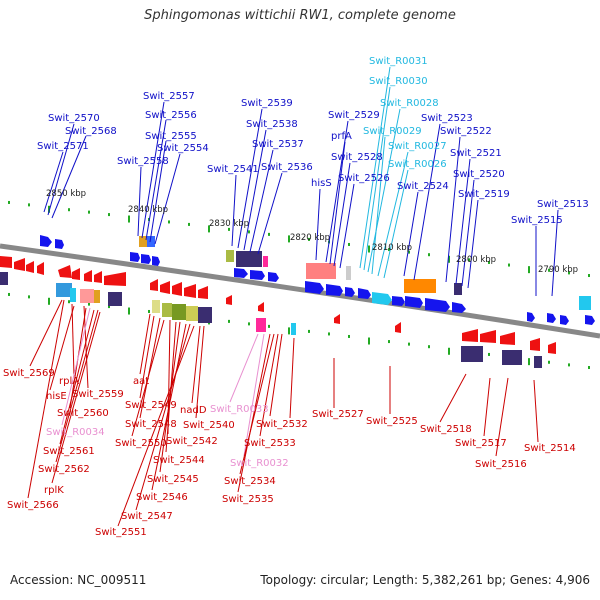 This screenshot has height=600, width=600. Describe the element at coordinates (423, 186) in the screenshot. I see `gene-label-swit-2524: Swit_2524` at that location.